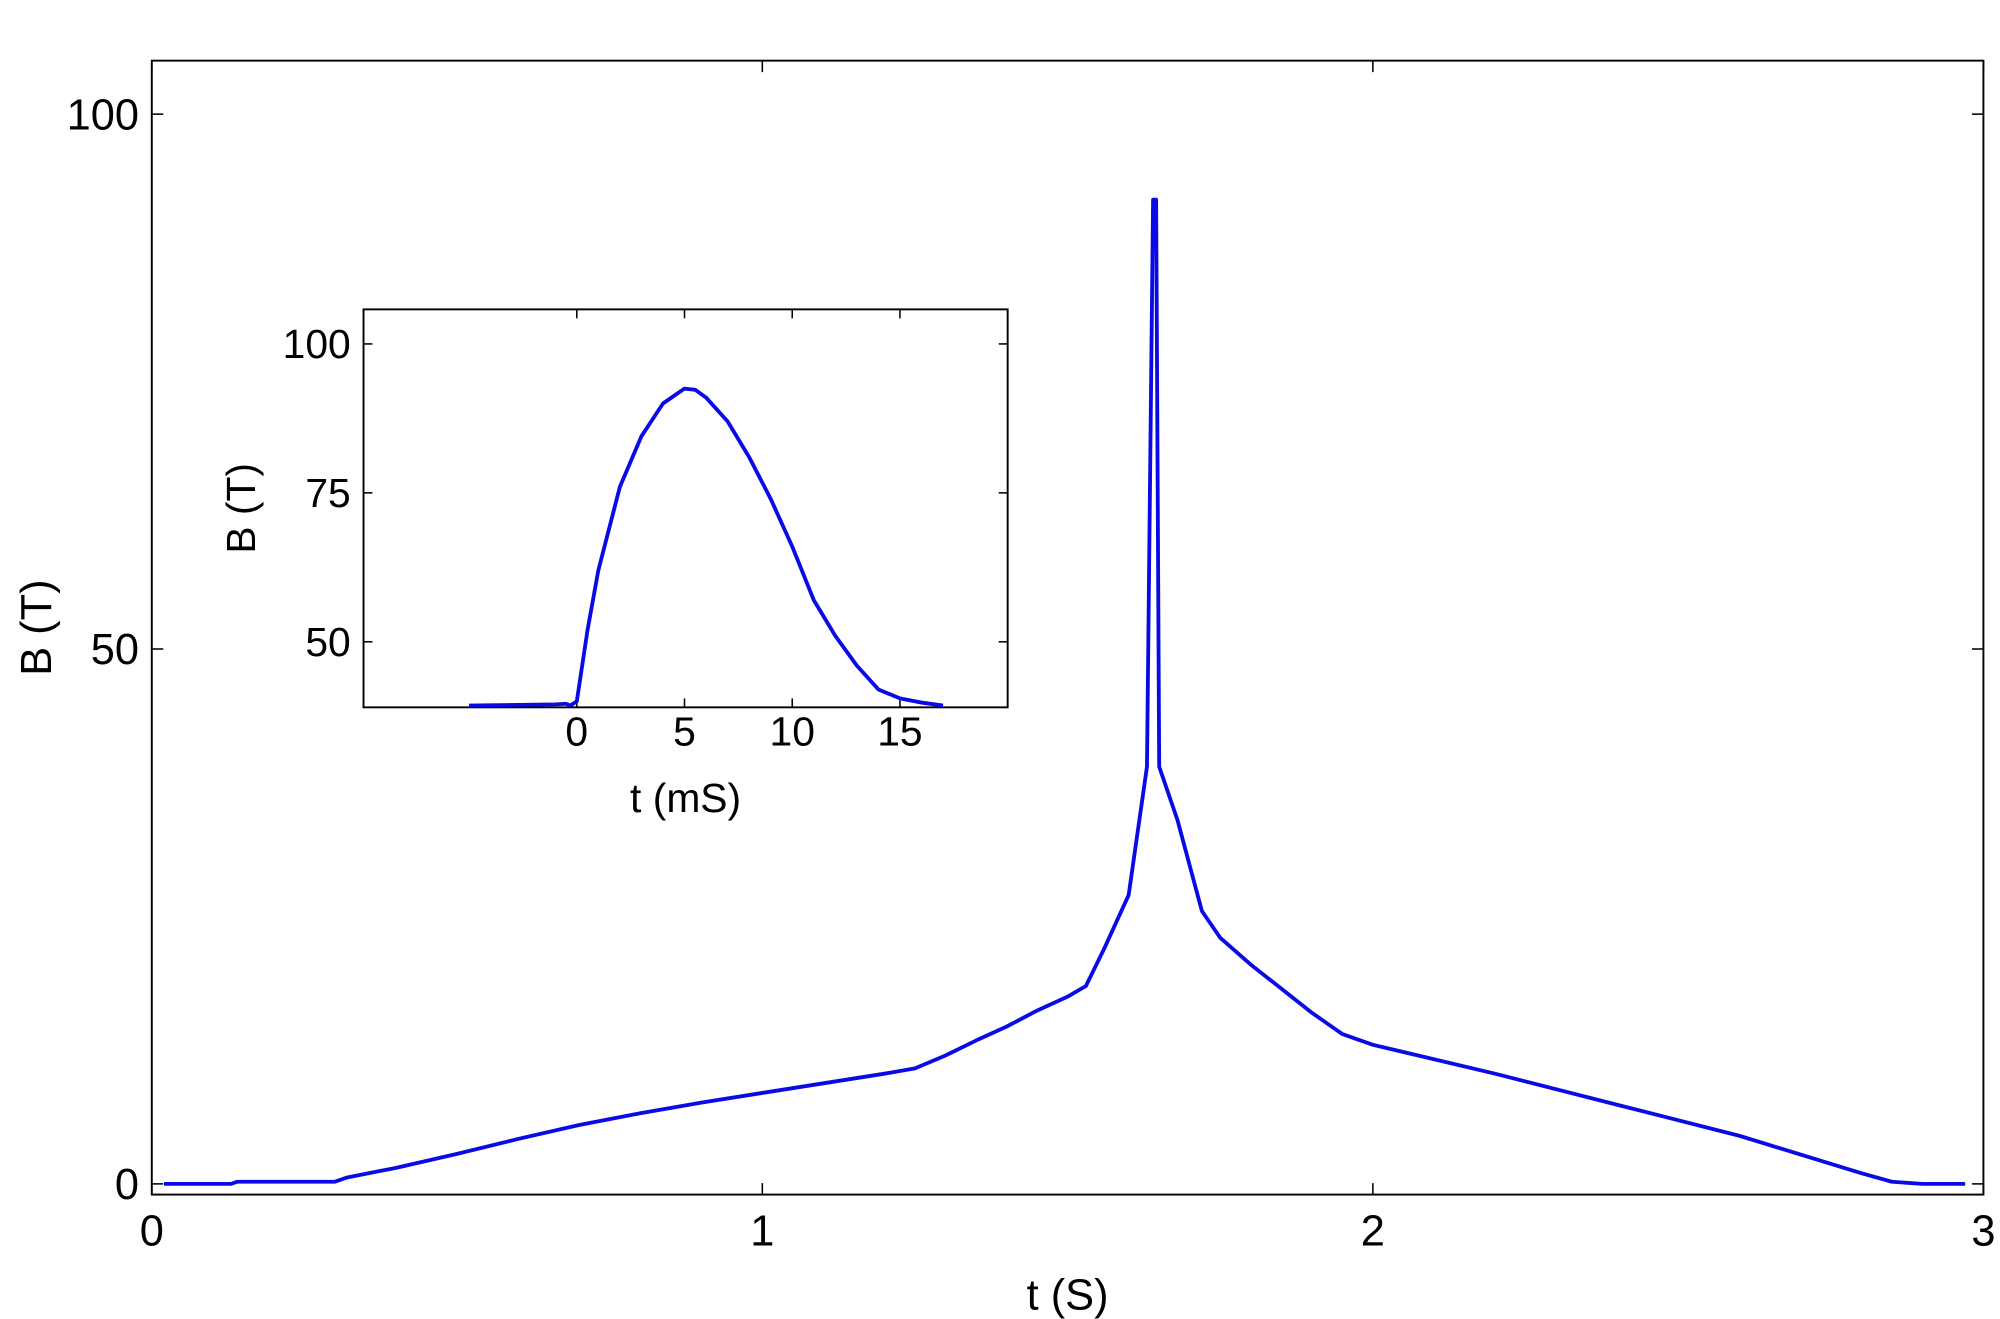 This screenshot has height=1319, width=2000. I want to click on data-line, so click(706, 547).